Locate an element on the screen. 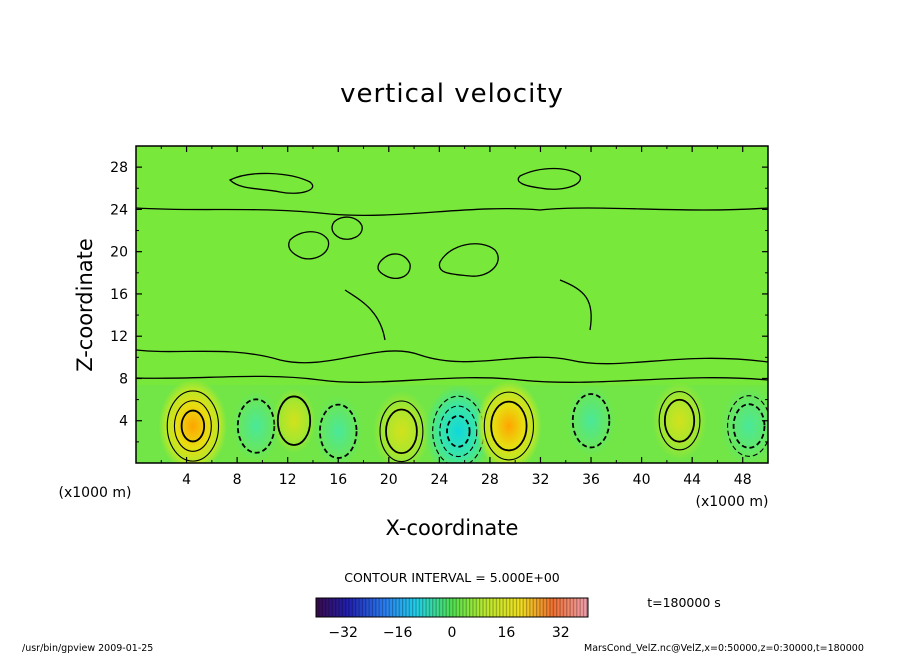 This screenshot has height=654, width=904. colorbar-tick-label: −32 is located at coordinates (343, 633).